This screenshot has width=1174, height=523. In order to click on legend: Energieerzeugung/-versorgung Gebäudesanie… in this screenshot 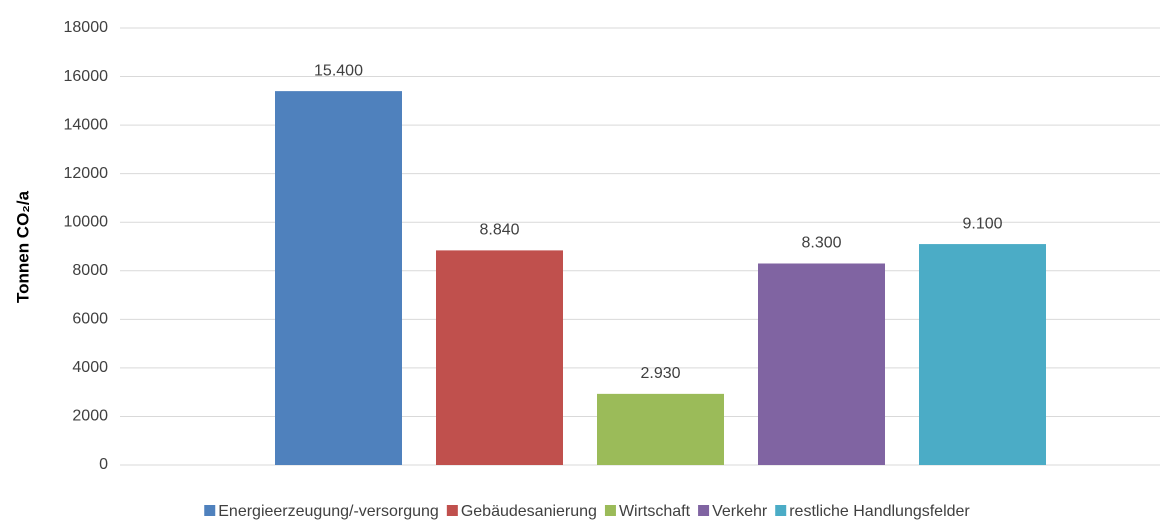, I will do `click(587, 511)`.